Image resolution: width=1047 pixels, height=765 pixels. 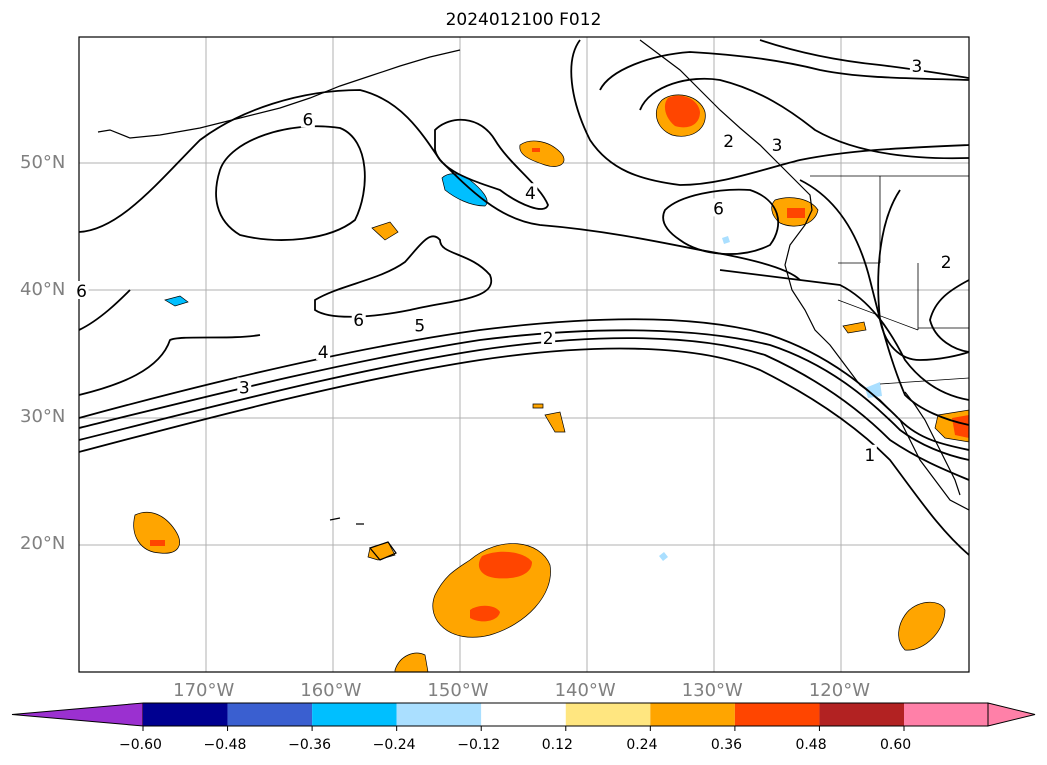 I want to click on contour-wrap-east, so click(x=844, y=335).